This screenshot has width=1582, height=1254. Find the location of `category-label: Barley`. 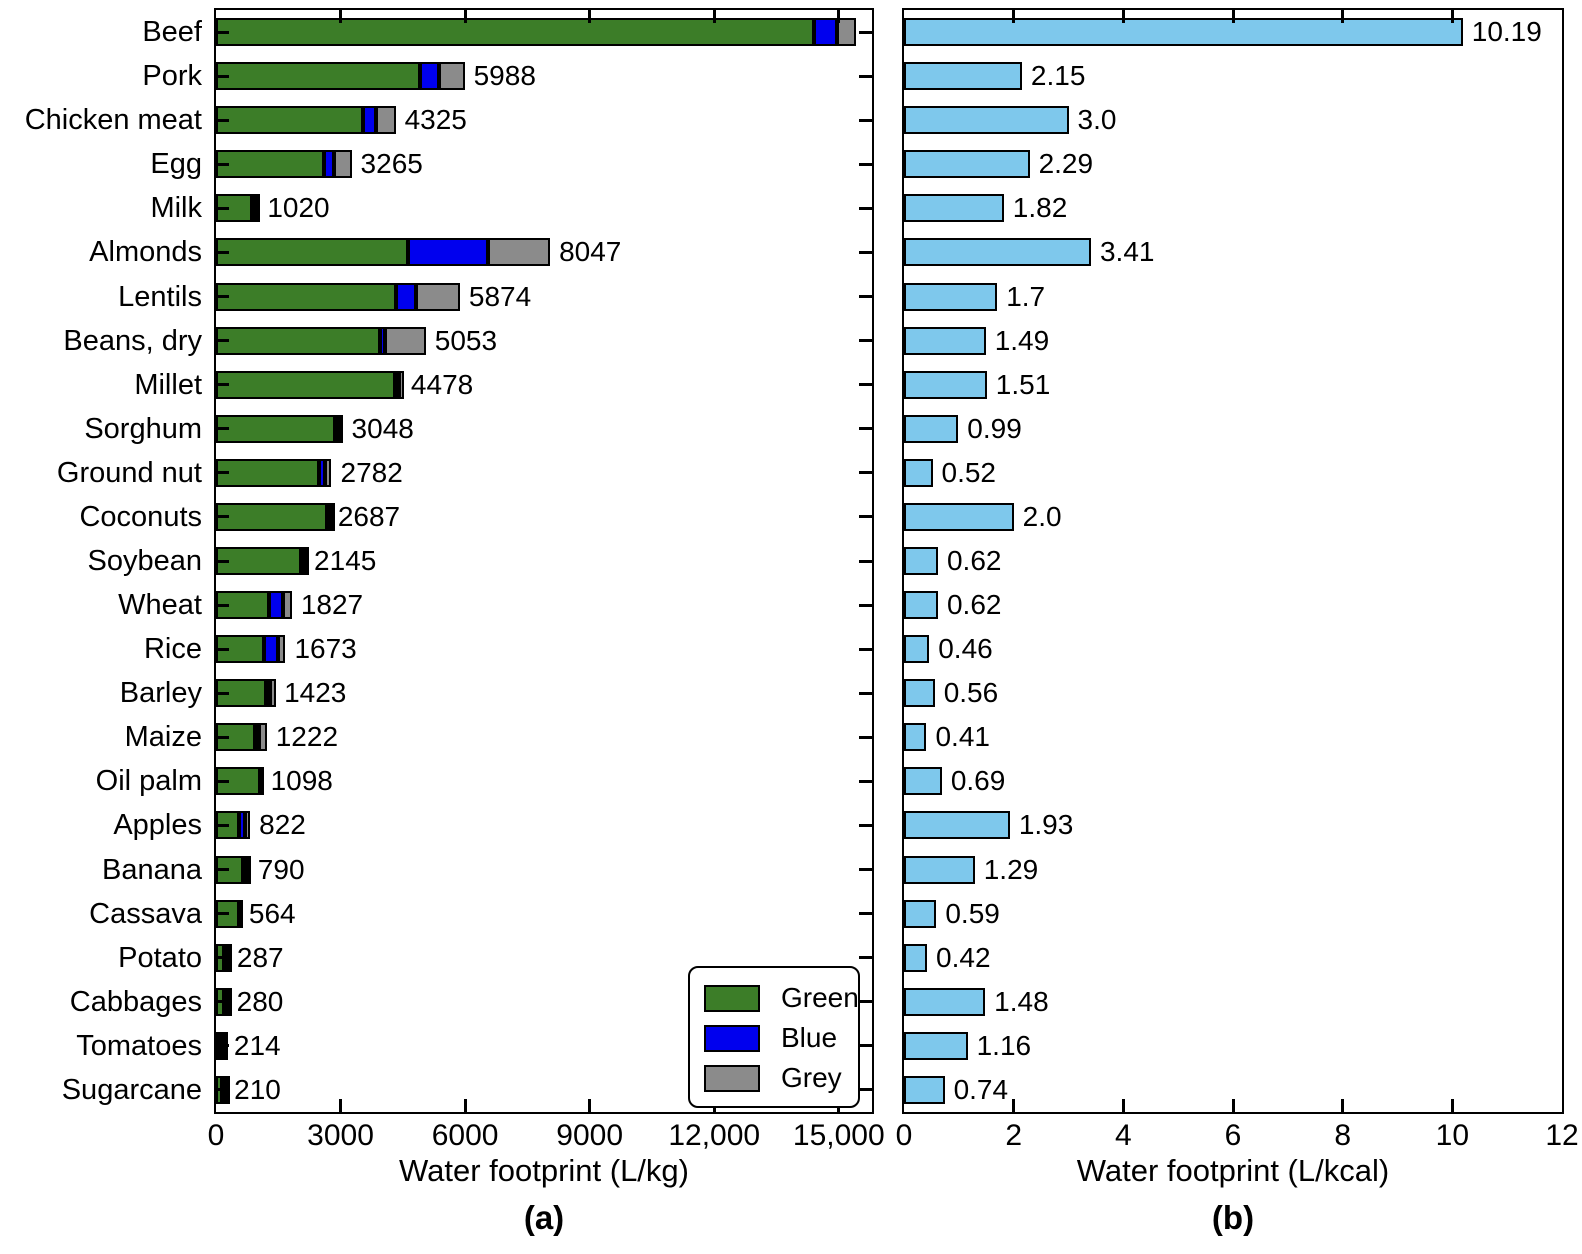

category-label: Barley is located at coordinates (160, 693).